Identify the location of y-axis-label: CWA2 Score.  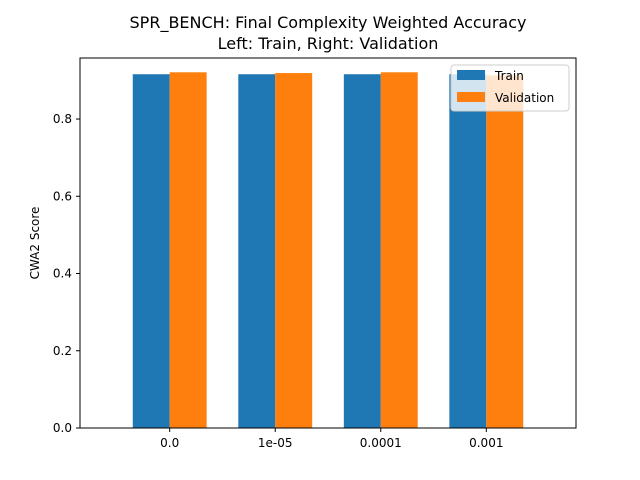
(35, 243).